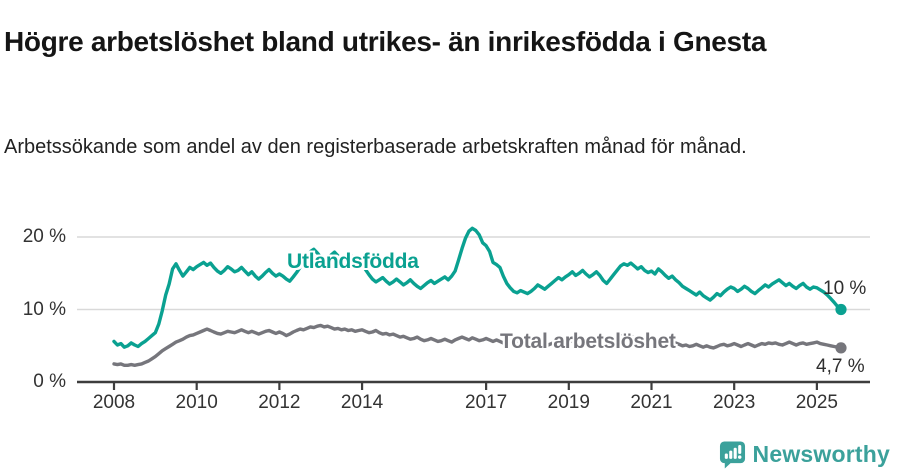 The width and height of the screenshot is (900, 474). What do you see at coordinates (477, 345) in the screenshot?
I see `series-line-total-arbetsl-shet` at bounding box center [477, 345].